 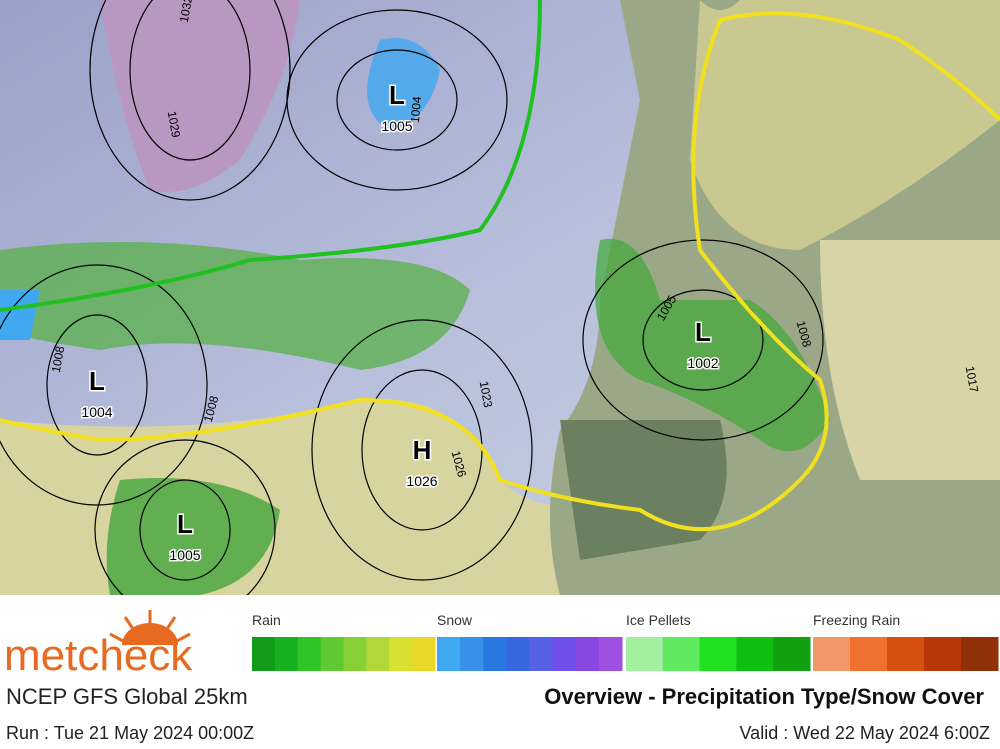 I want to click on pressure-center-value: 1004, so click(x=96, y=412).